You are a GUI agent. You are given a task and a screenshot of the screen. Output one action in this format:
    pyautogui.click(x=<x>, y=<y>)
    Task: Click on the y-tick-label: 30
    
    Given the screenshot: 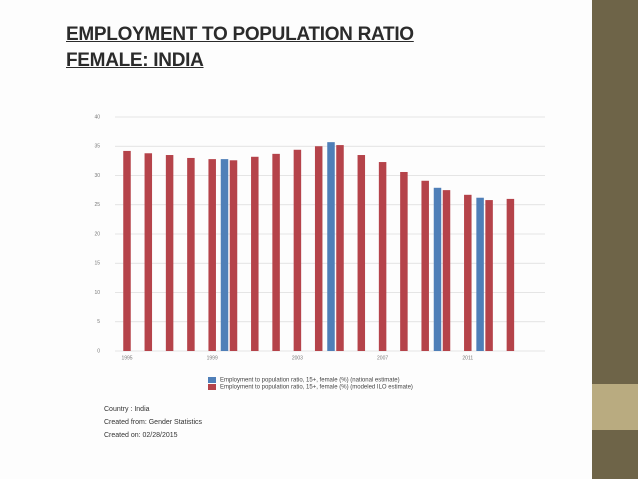 What is the action you would take?
    pyautogui.click(x=97, y=176)
    